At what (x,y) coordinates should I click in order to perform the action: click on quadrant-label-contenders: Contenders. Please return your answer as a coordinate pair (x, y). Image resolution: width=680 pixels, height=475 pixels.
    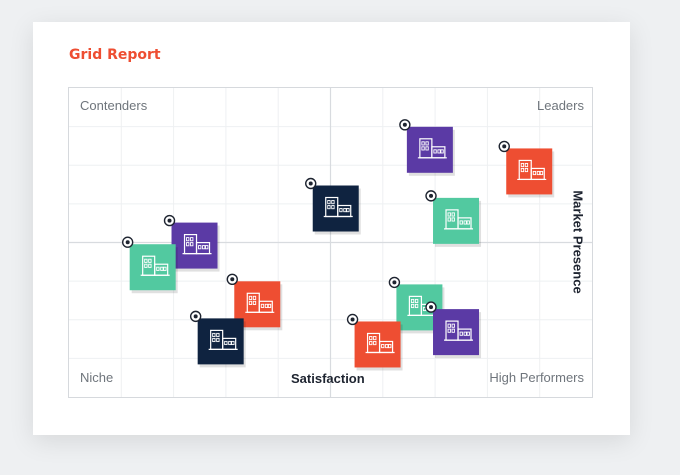
    Looking at the image, I should click on (114, 105).